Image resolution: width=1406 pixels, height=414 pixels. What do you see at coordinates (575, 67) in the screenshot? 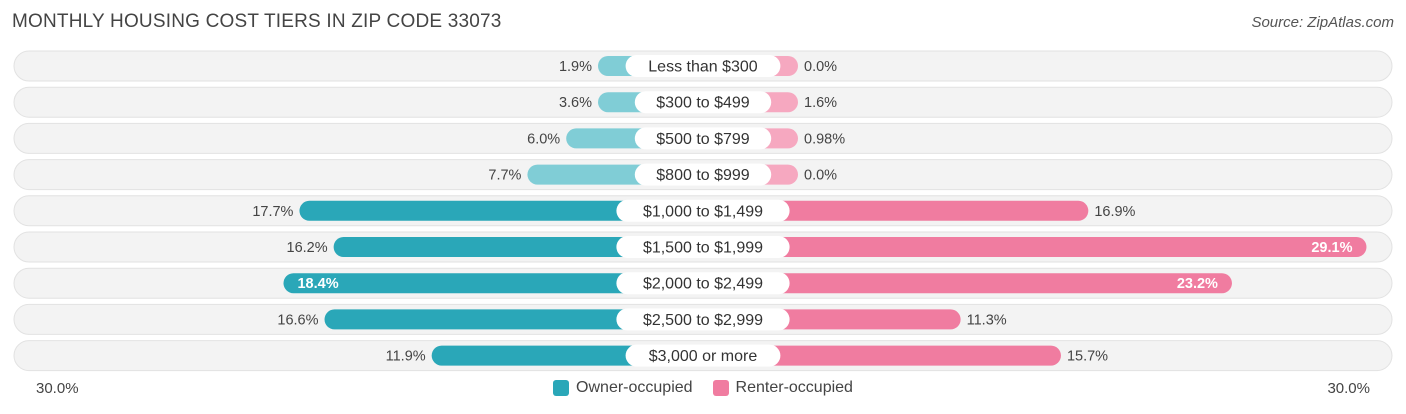
I see `value-label-owner: 1.9%` at bounding box center [575, 67].